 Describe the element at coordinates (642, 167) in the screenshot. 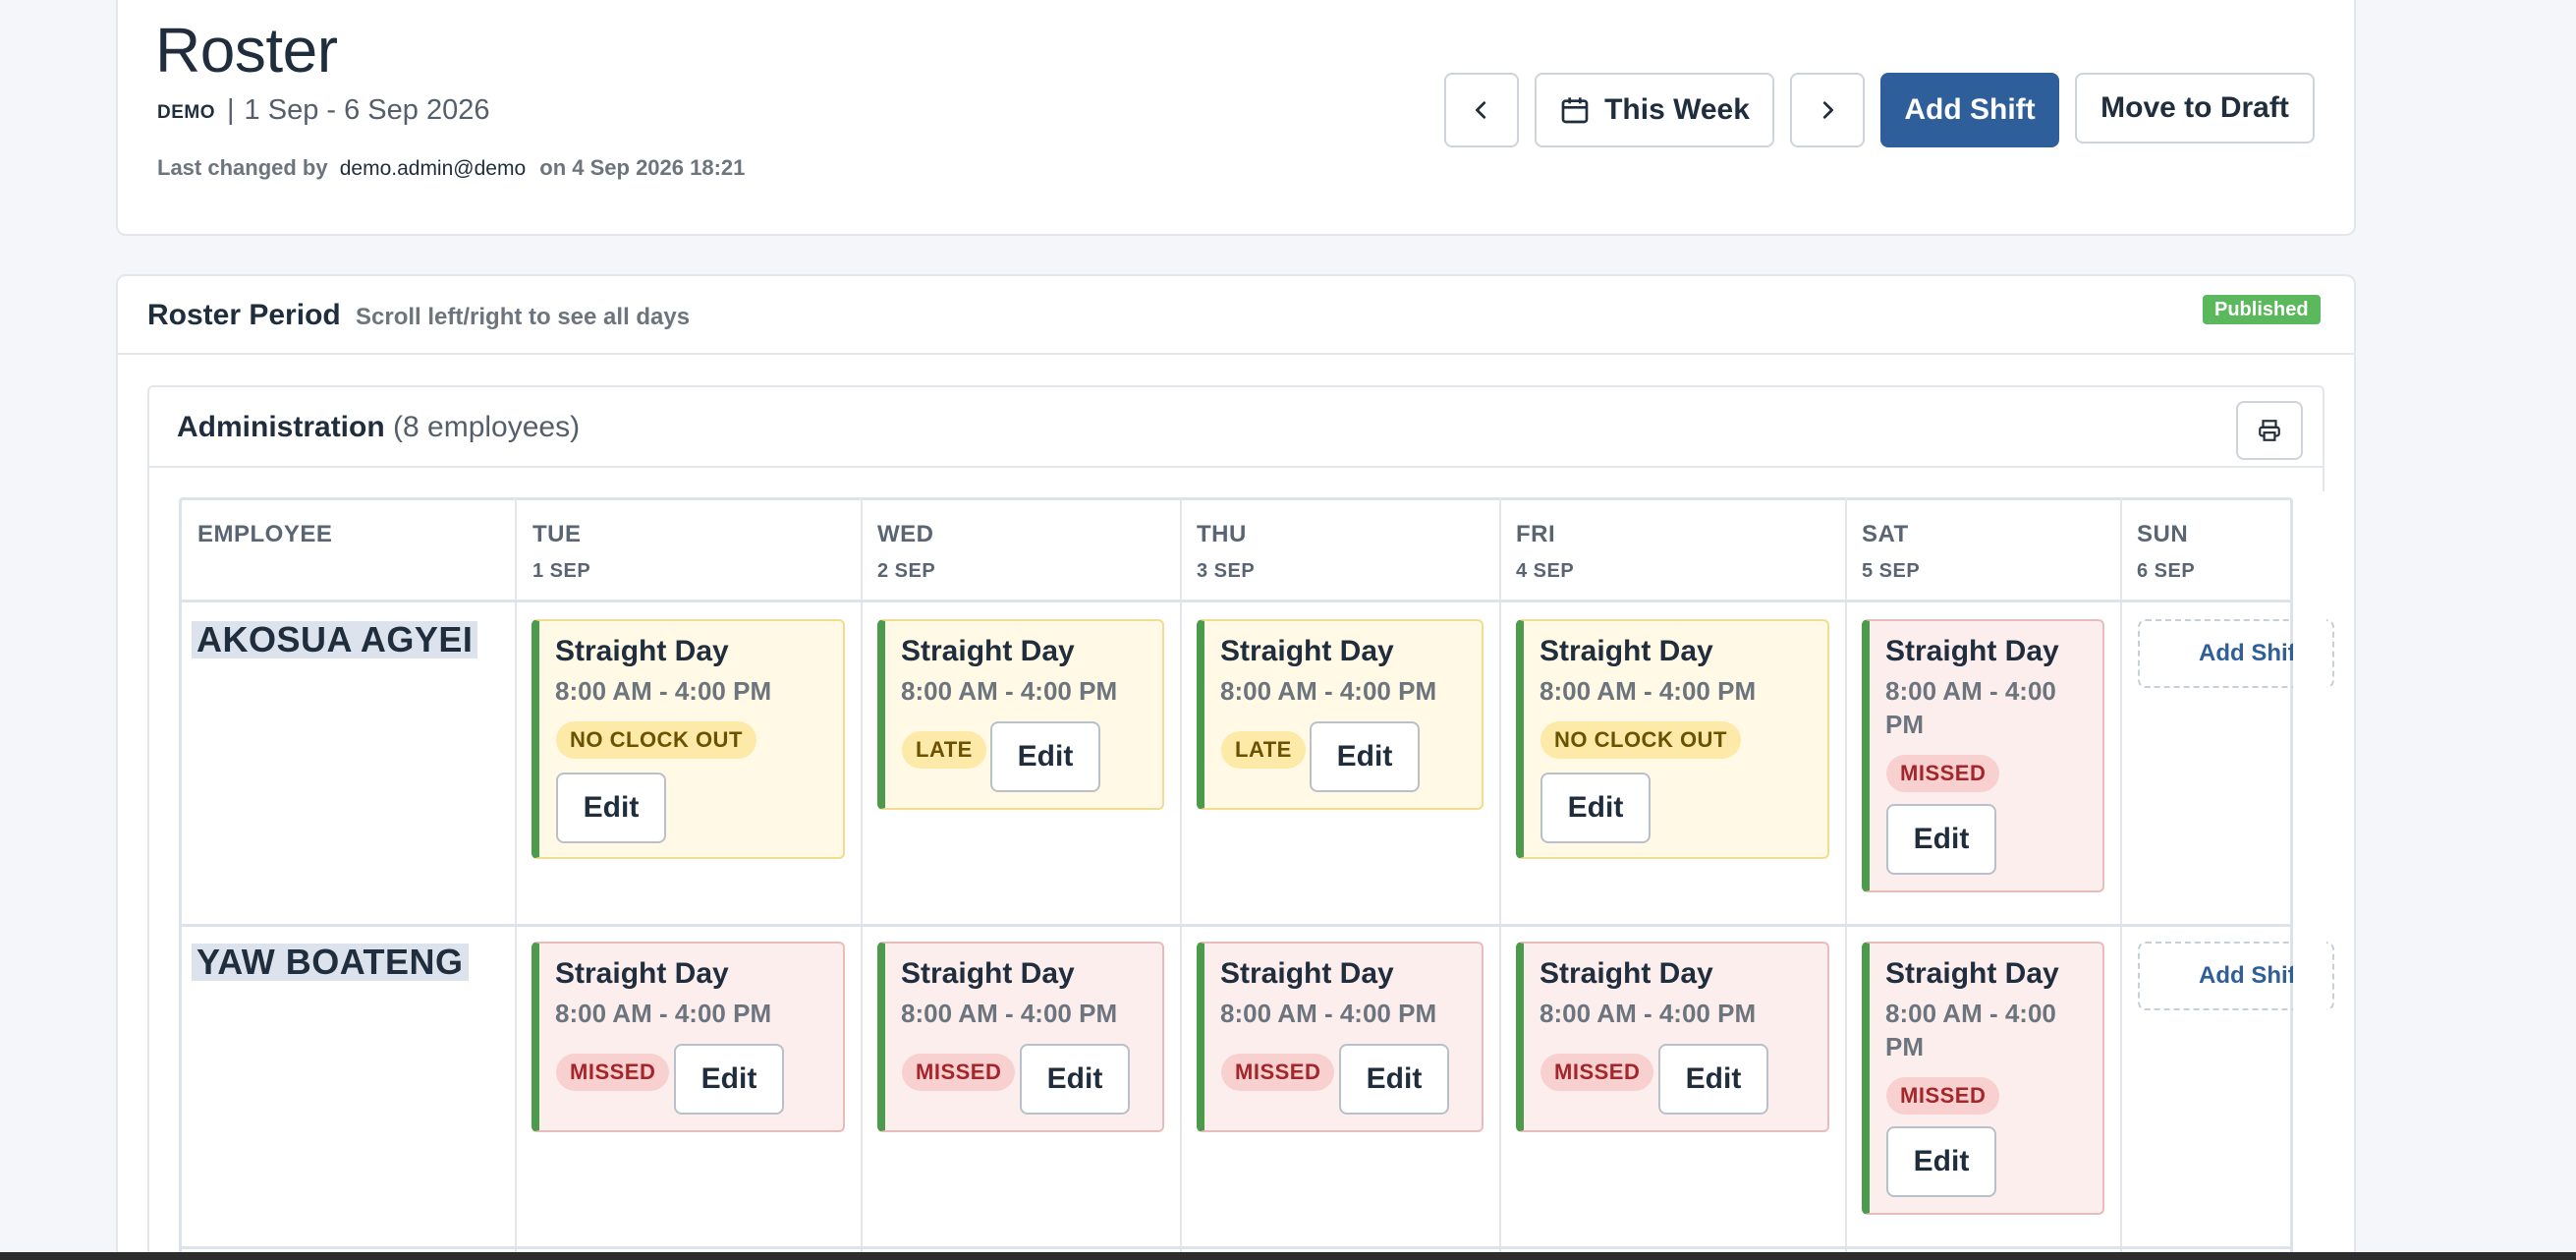

I see `last-changed-suffix: on 4 Sep 2026 18:21` at that location.